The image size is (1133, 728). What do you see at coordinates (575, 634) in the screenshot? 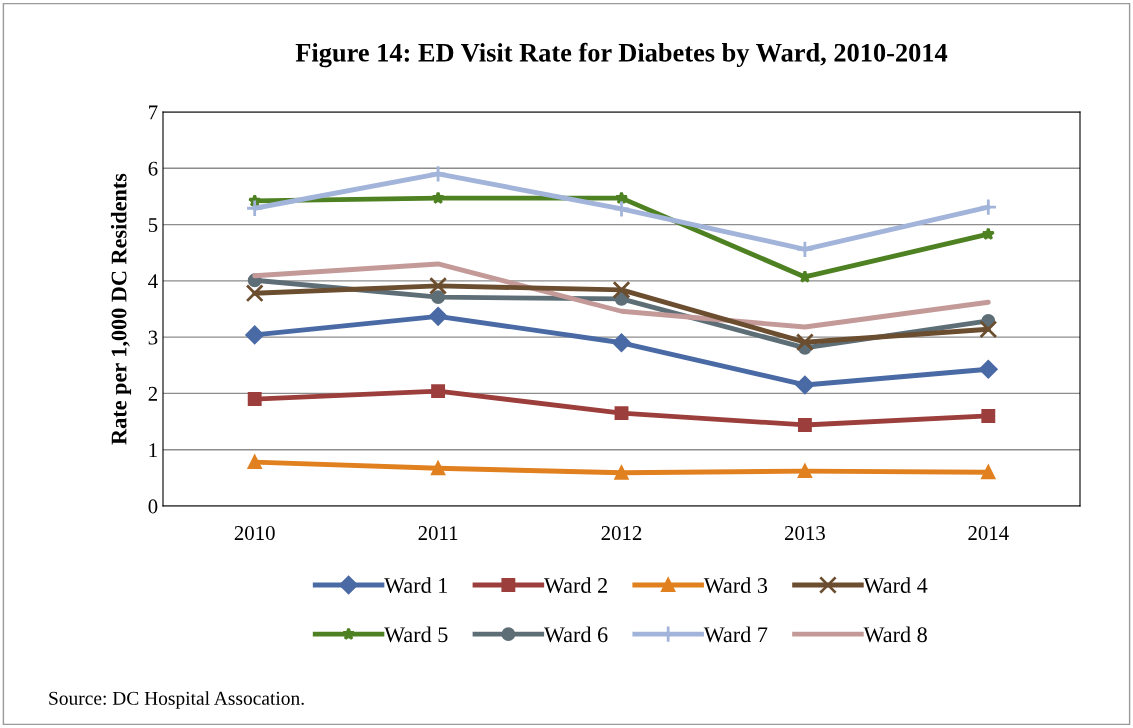
I see `legend-label: Ward 6` at bounding box center [575, 634].